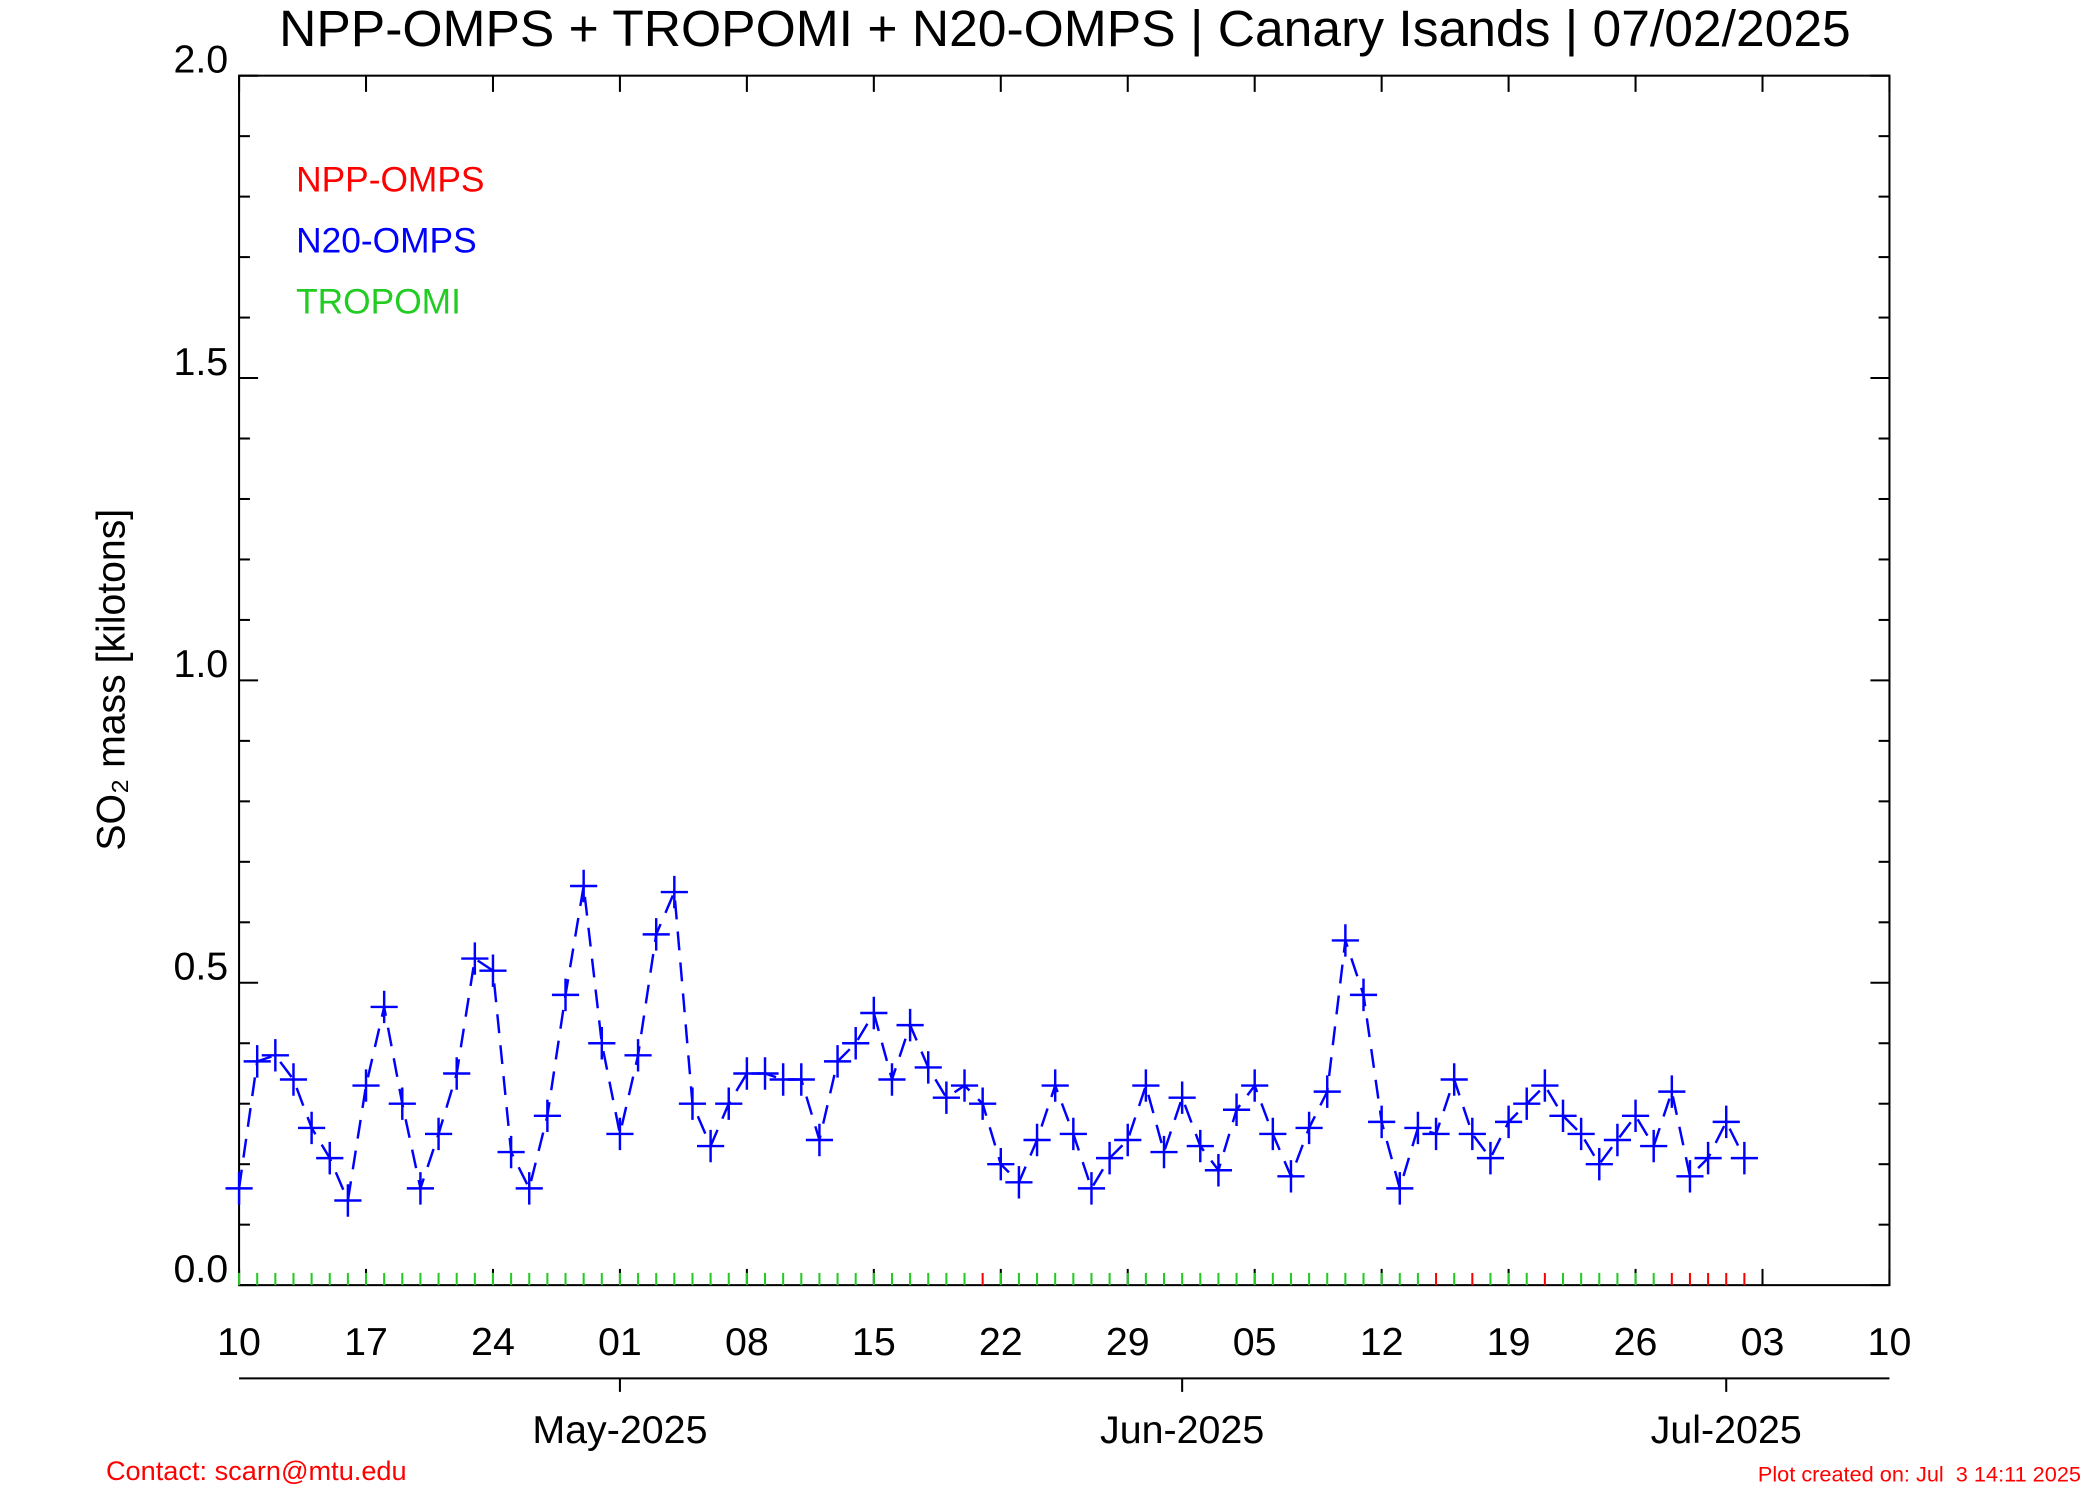 This screenshot has width=2100, height=1500. I want to click on x-tick-label: 03, so click(1763, 1342).